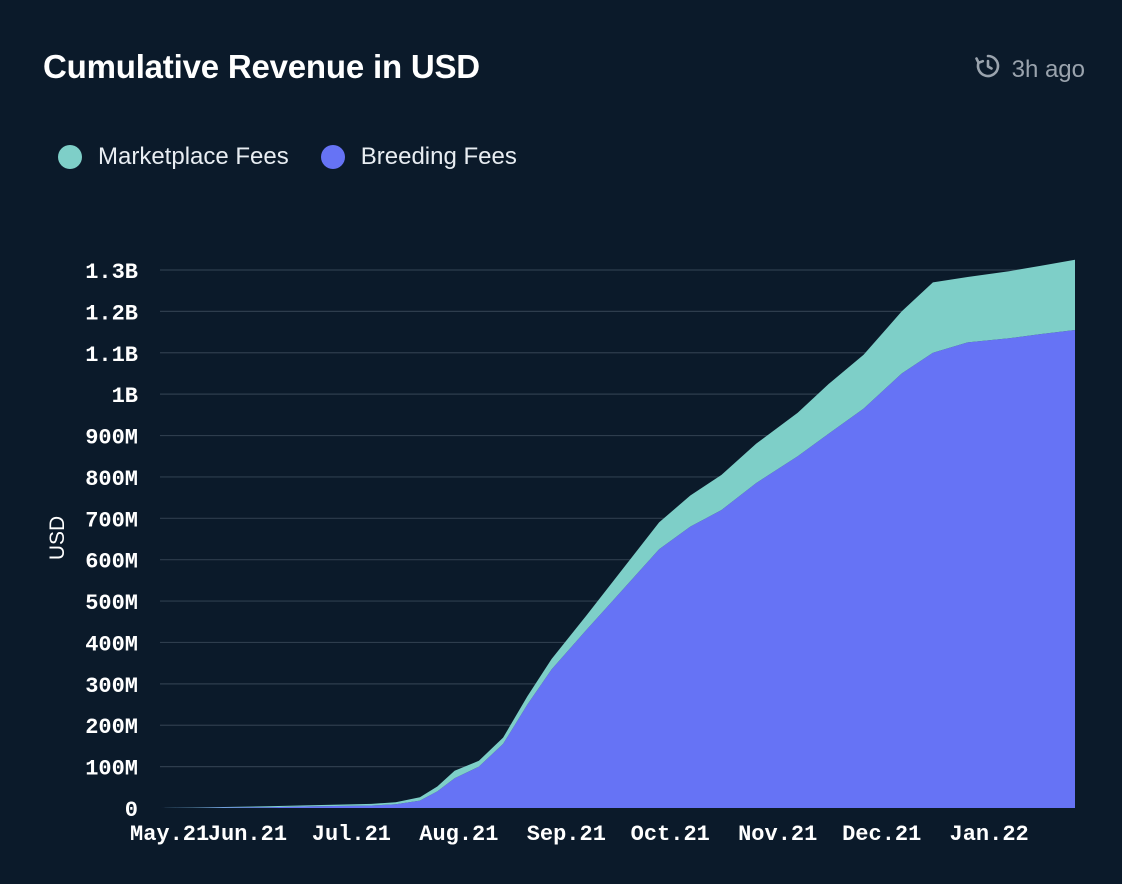 This screenshot has height=884, width=1122. Describe the element at coordinates (111, 355) in the screenshot. I see `y-tick-label: 1.1B` at that location.